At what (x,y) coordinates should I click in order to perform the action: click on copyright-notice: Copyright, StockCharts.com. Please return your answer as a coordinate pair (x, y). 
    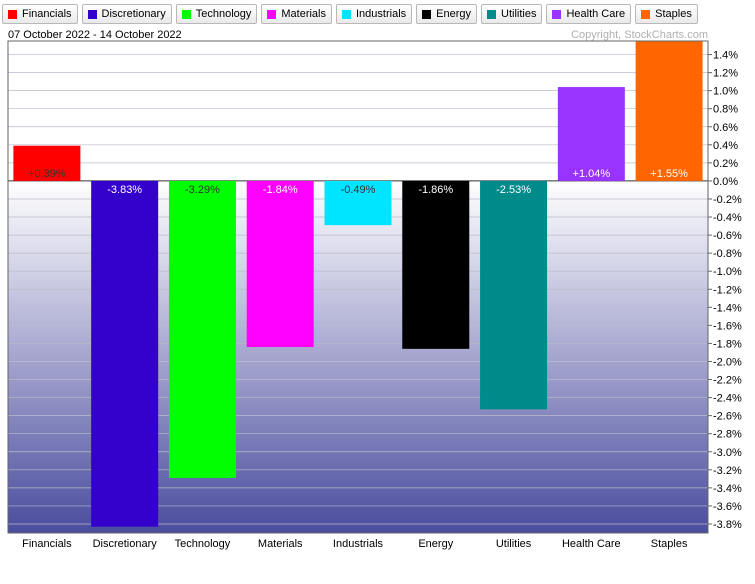
    Looking at the image, I should click on (639, 35).